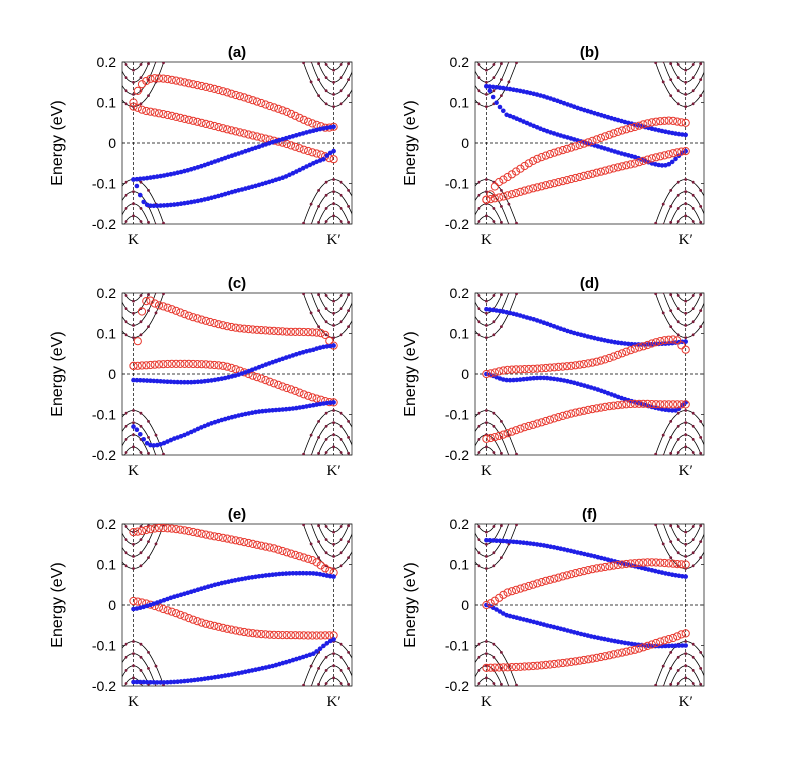 The width and height of the screenshot is (797, 772). I want to click on bulk-bands, so click(587, 154).